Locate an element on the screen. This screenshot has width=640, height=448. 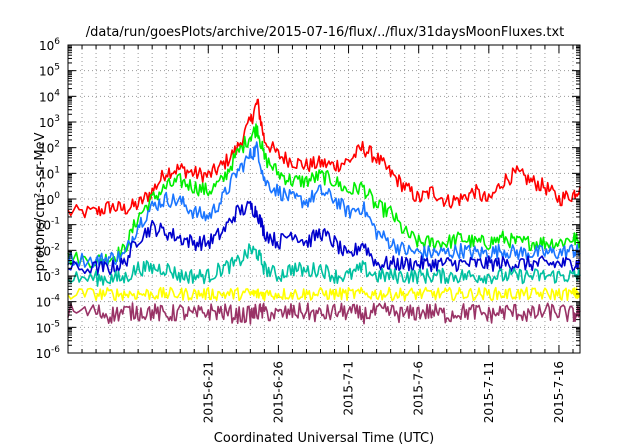
x-axis-label: Coordinated Universal Time (UTC) is located at coordinates (324, 438).